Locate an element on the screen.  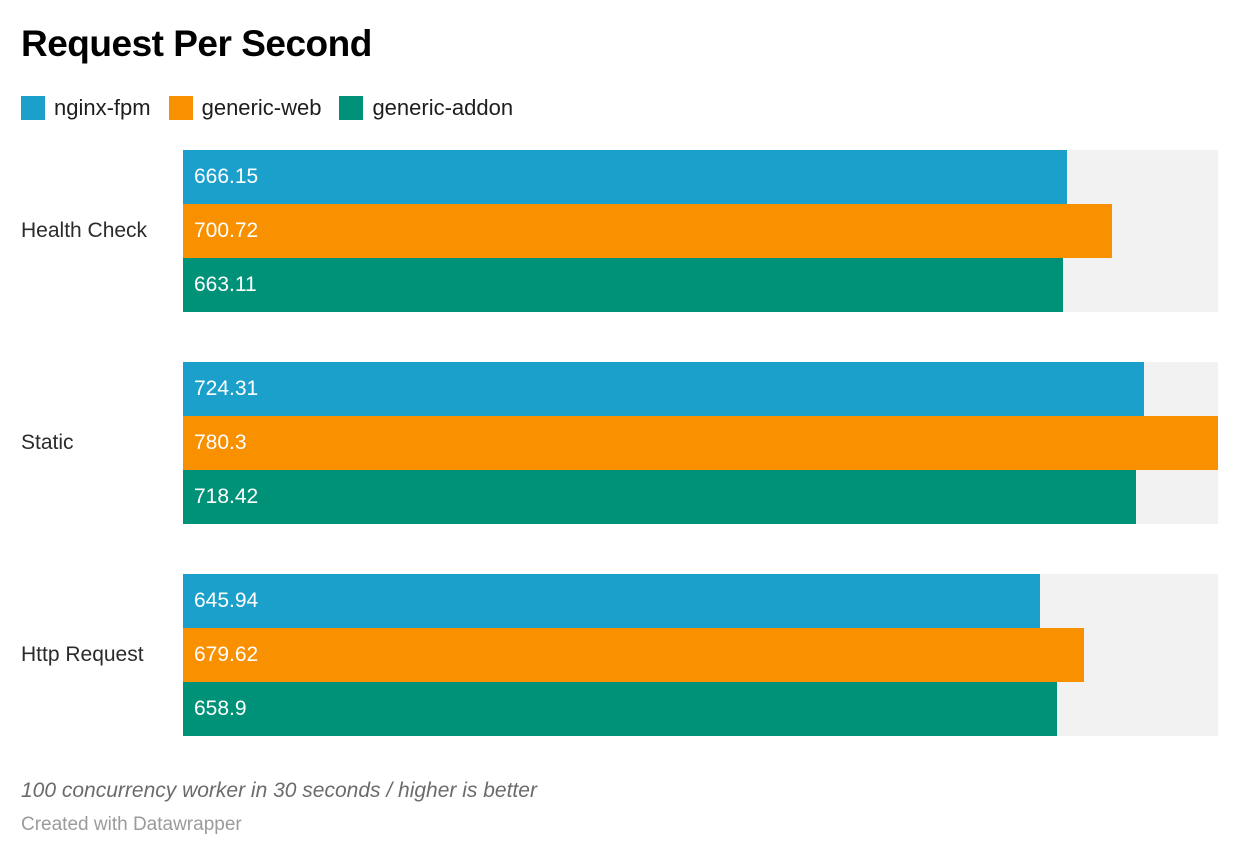
bar-value-label: 700.72 is located at coordinates (226, 230).